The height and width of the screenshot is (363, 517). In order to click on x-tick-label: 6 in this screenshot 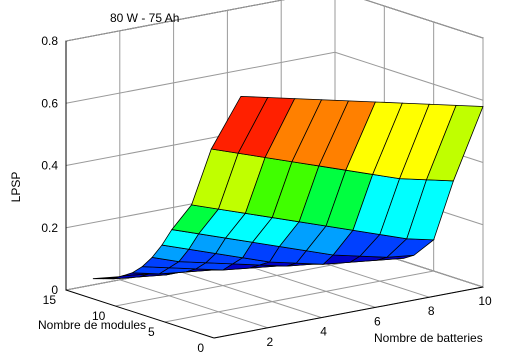, I will do `click(377, 321)`.